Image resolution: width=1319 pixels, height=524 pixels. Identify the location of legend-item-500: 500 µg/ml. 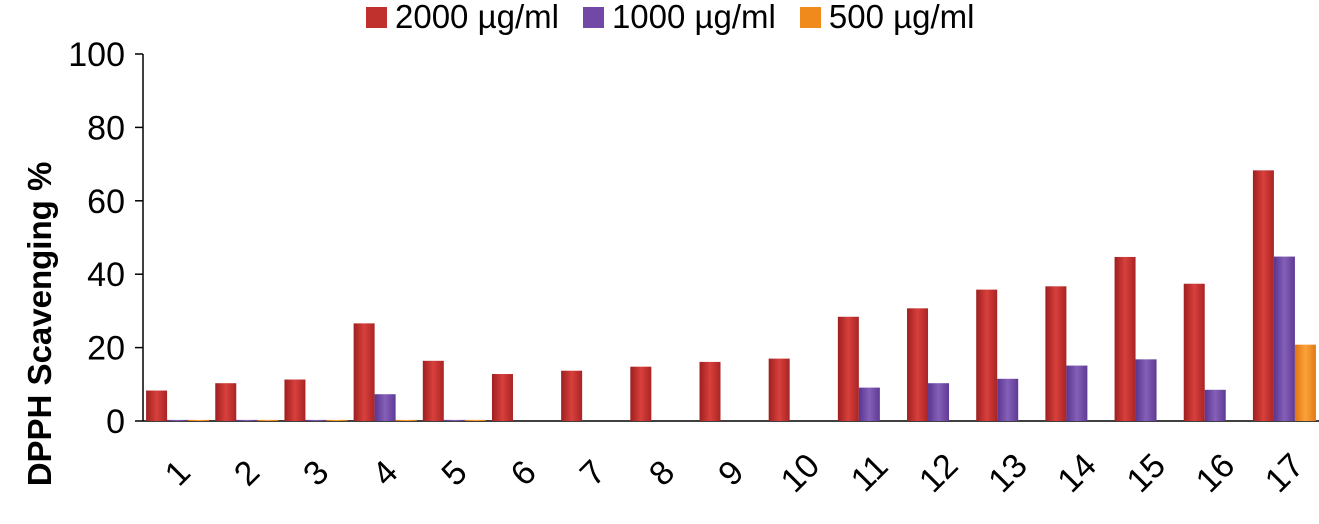
(887, 18).